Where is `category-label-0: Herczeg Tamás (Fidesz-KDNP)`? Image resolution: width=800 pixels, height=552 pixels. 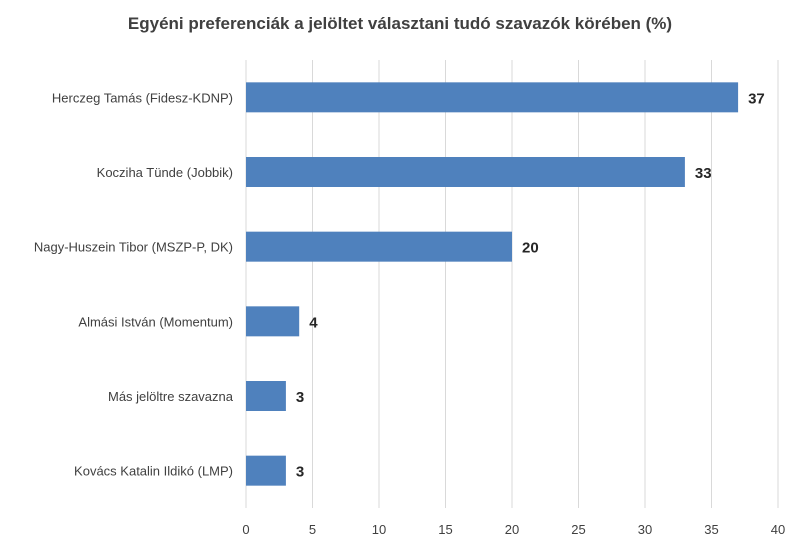 category-label-0: Herczeg Tamás (Fidesz-KDNP) is located at coordinates (142, 97).